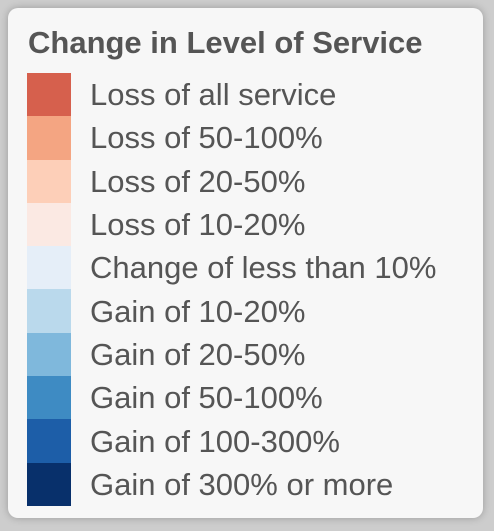 Image resolution: width=494 pixels, height=531 pixels. I want to click on legend-label: Change of less than 10%, so click(263, 267).